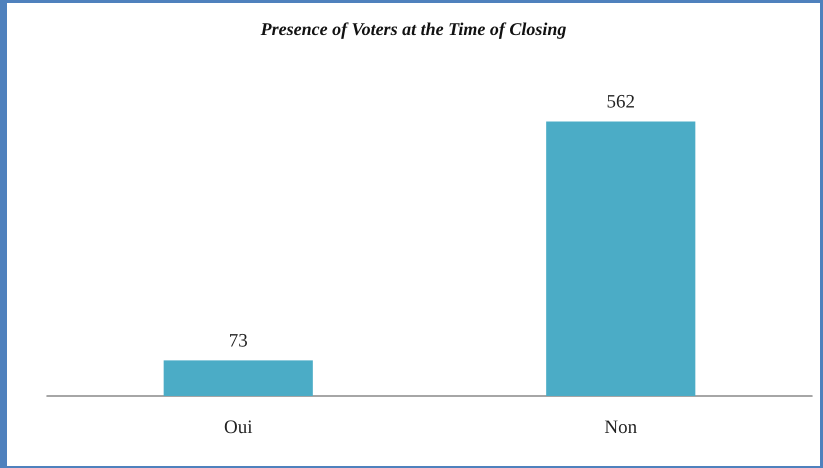 The image size is (823, 468). I want to click on x-tick-label: Oui, so click(238, 427).